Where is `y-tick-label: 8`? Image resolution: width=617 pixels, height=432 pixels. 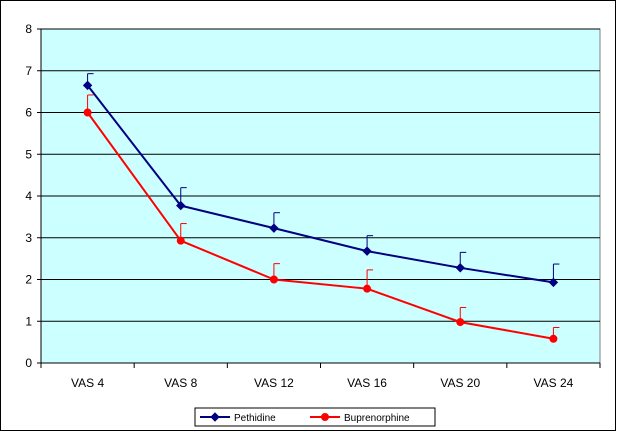
y-tick-label: 8 is located at coordinates (28, 29).